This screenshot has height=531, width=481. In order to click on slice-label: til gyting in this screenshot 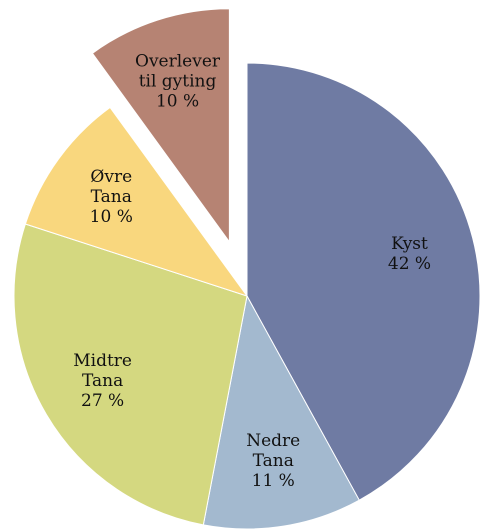, I will do `click(178, 82)`.